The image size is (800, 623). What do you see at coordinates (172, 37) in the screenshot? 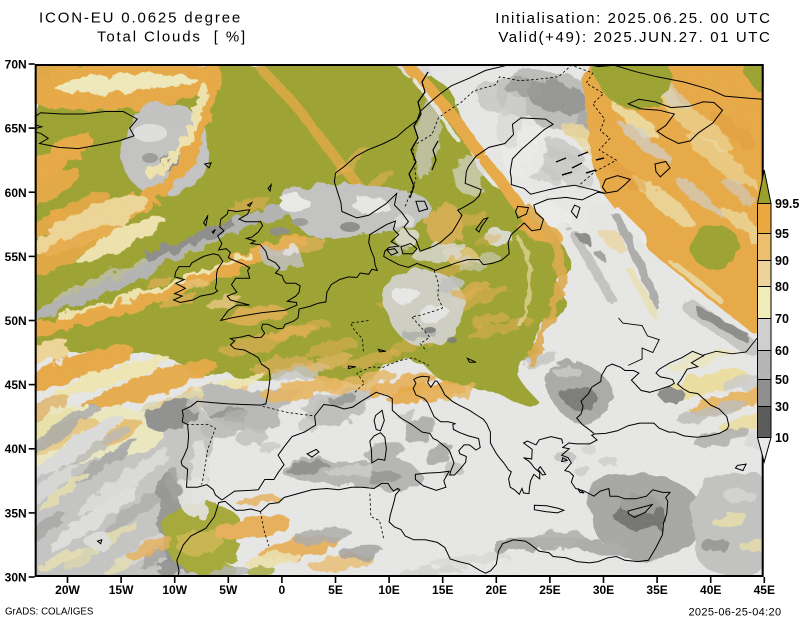
I see `svg-text: Total Clouds [ %]` at bounding box center [172, 37].